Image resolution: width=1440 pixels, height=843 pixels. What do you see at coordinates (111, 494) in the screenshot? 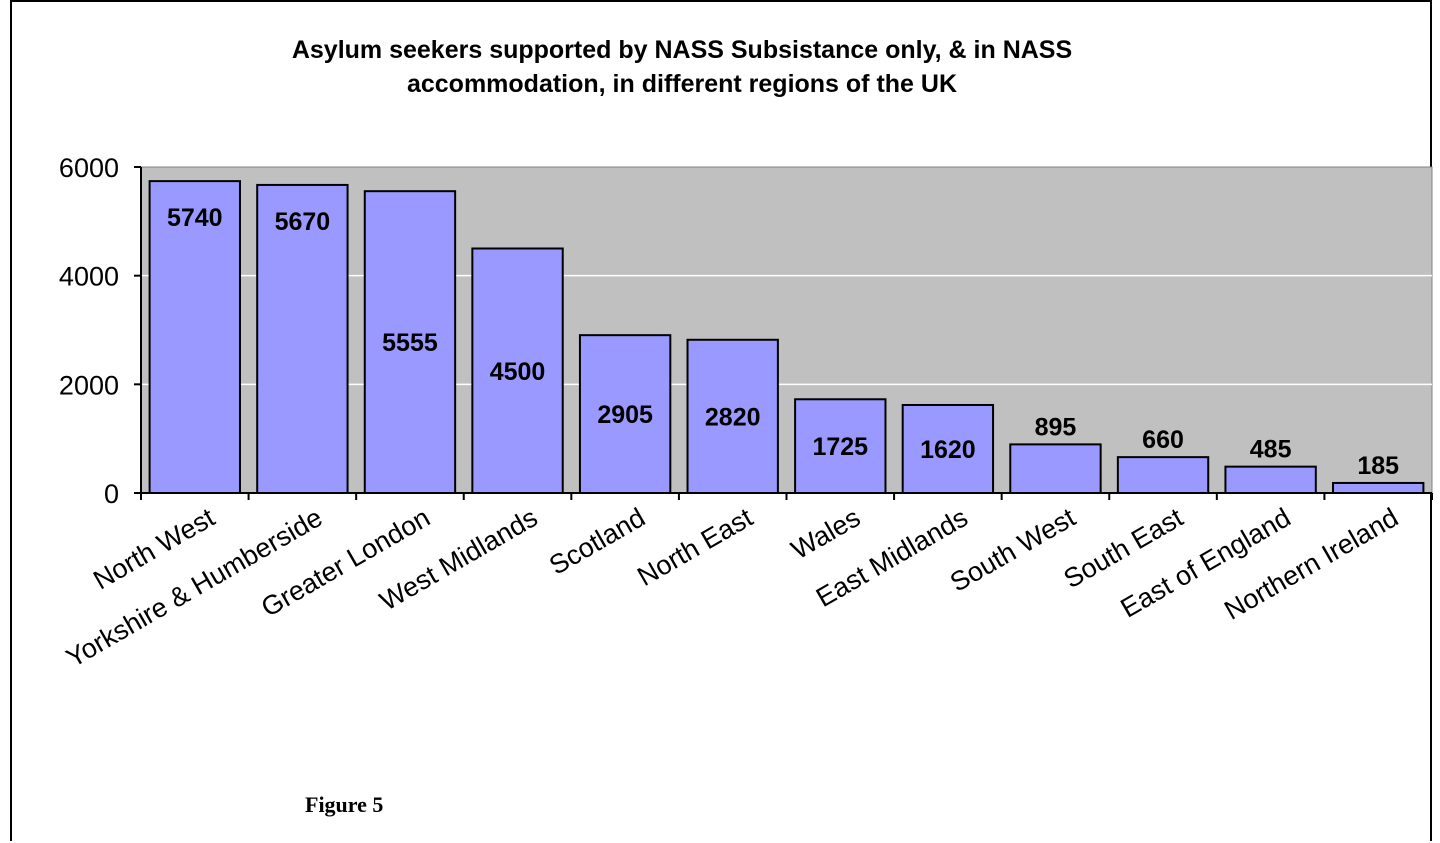
I see `y-tick-label: 0` at bounding box center [111, 494].